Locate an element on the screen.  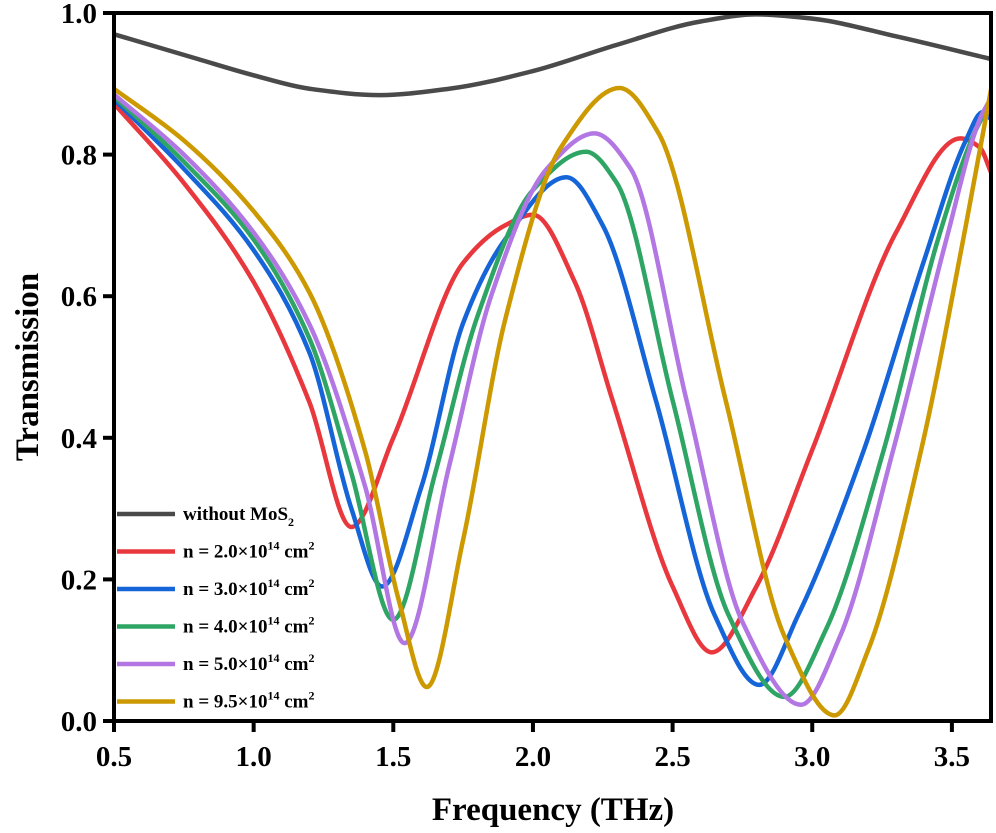
legend-item-2: n = 3.0×1014 cm2 is located at coordinates (216, 588).